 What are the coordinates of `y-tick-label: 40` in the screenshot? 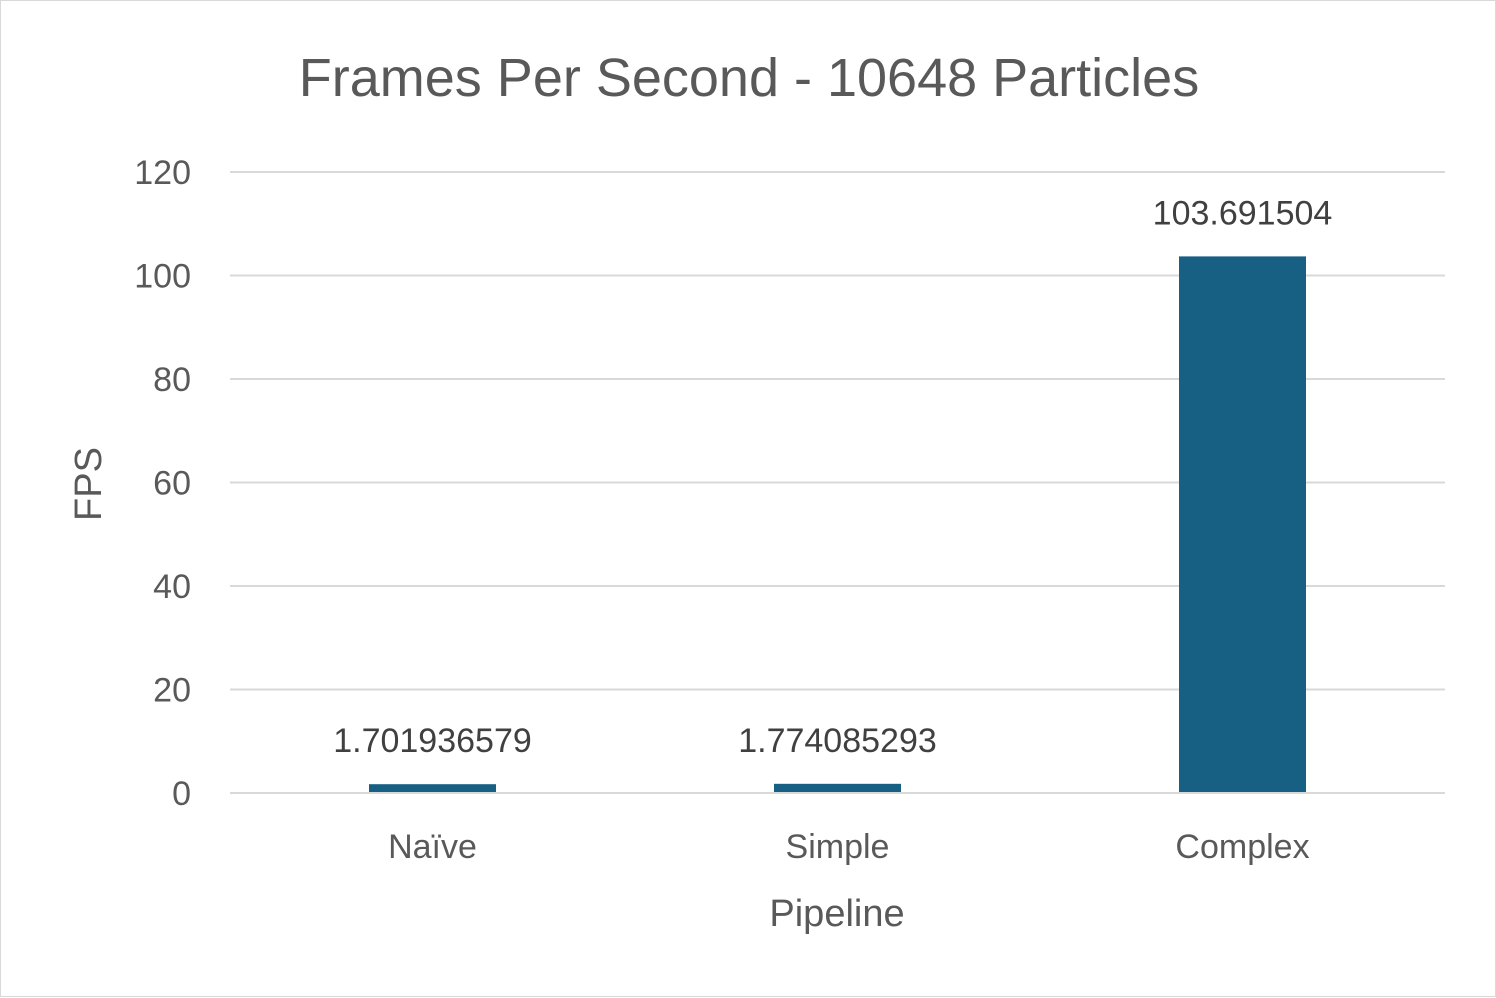 It's located at (172, 587).